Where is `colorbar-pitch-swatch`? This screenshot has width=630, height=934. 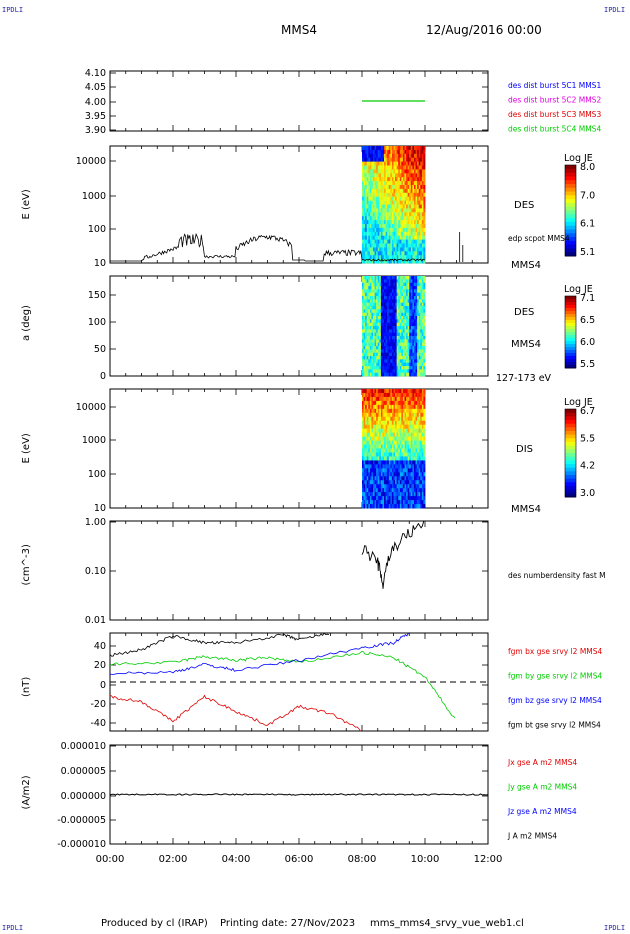
colorbar-pitch-swatch is located at coordinates (570, 367).